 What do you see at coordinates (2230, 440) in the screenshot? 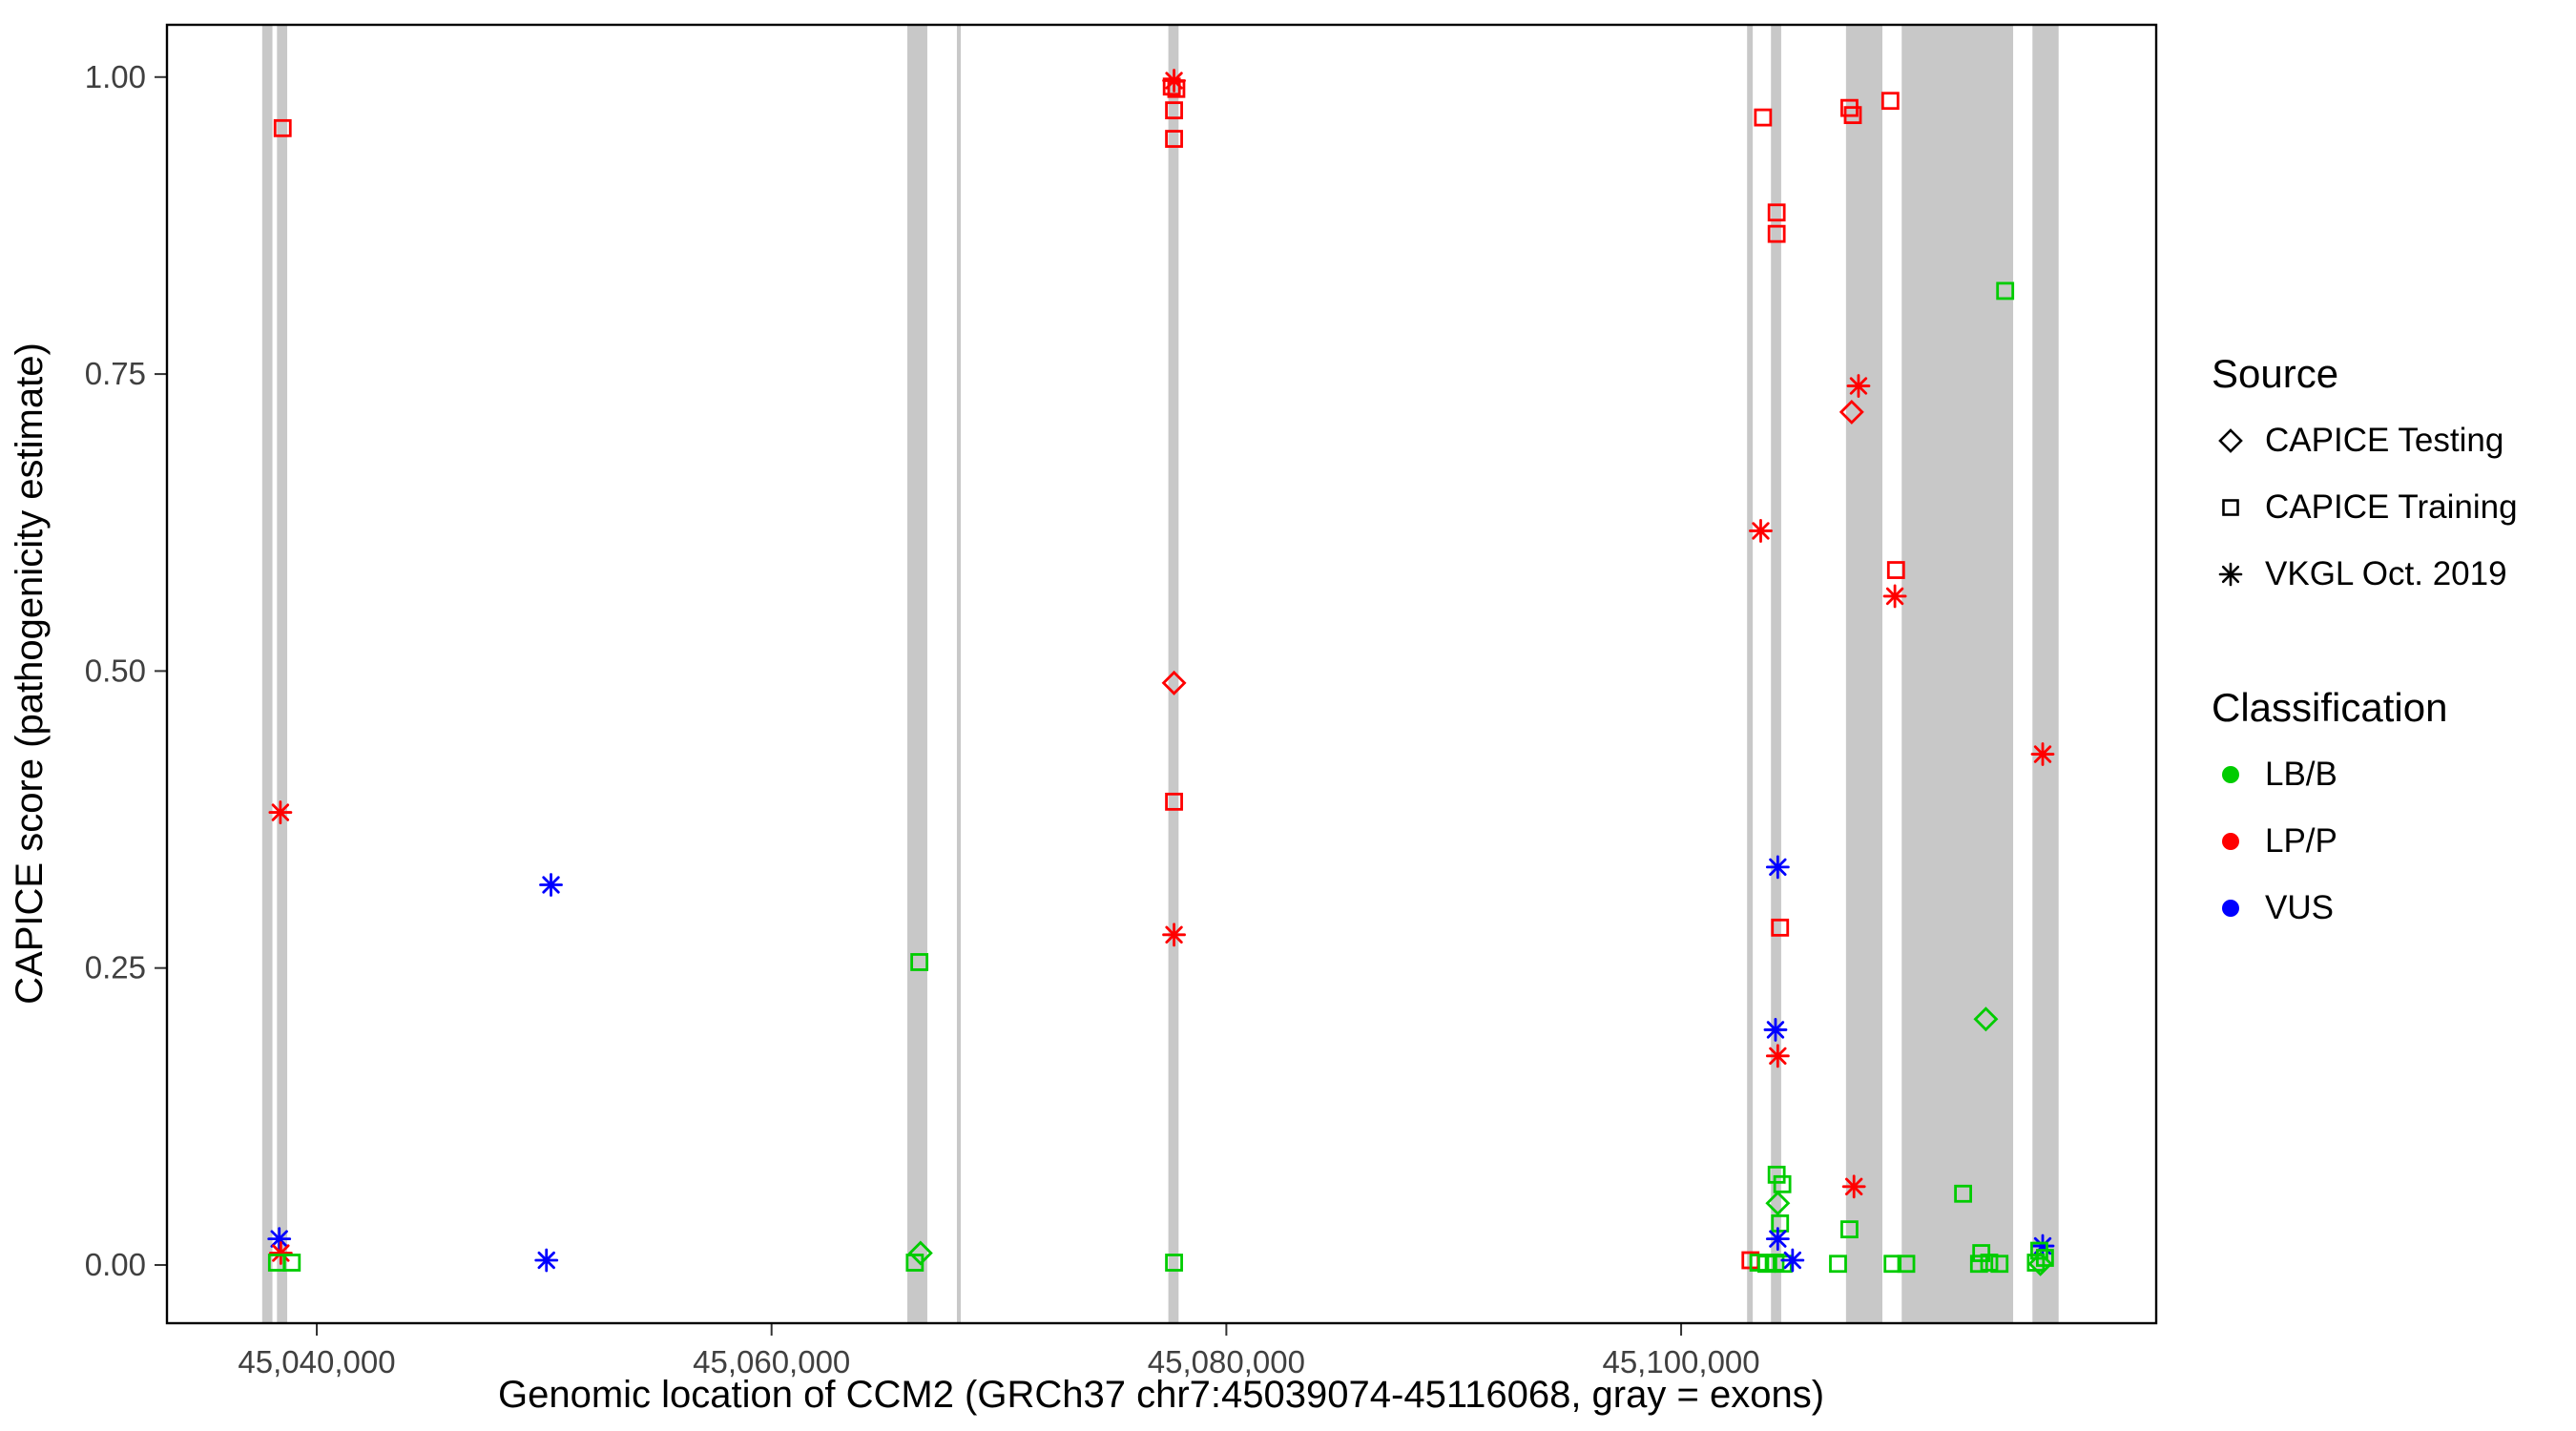
I see `diamond-icon` at bounding box center [2230, 440].